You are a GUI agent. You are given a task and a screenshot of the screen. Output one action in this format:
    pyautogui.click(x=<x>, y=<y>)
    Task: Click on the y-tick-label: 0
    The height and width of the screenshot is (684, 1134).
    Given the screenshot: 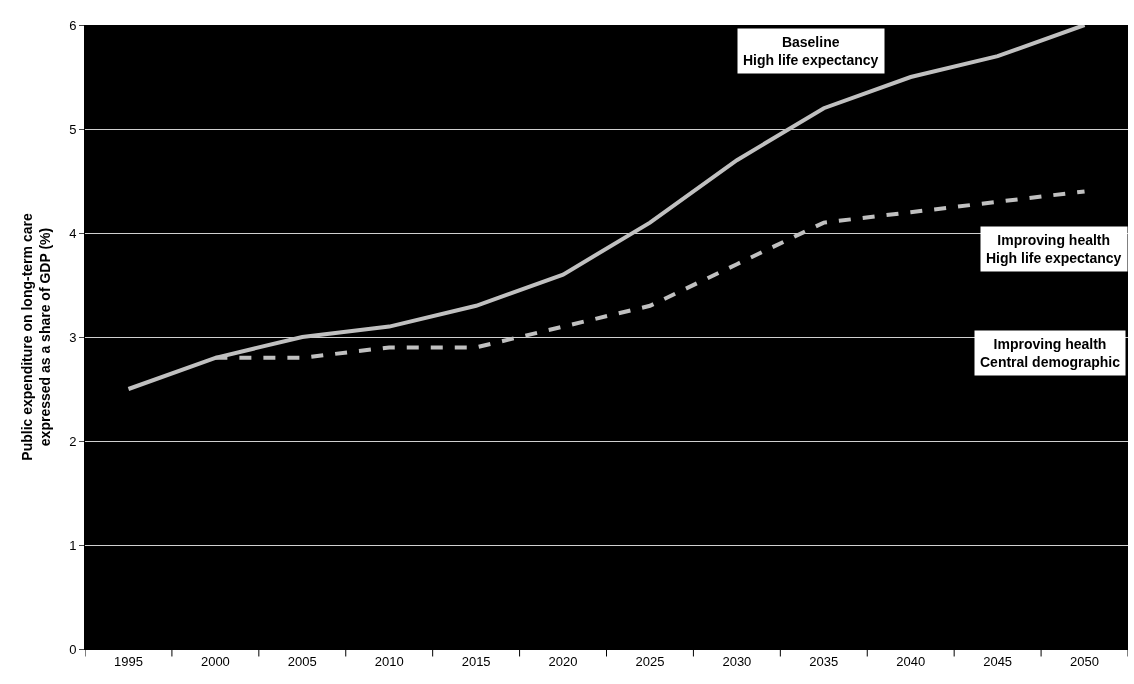 What is the action you would take?
    pyautogui.click(x=73, y=649)
    